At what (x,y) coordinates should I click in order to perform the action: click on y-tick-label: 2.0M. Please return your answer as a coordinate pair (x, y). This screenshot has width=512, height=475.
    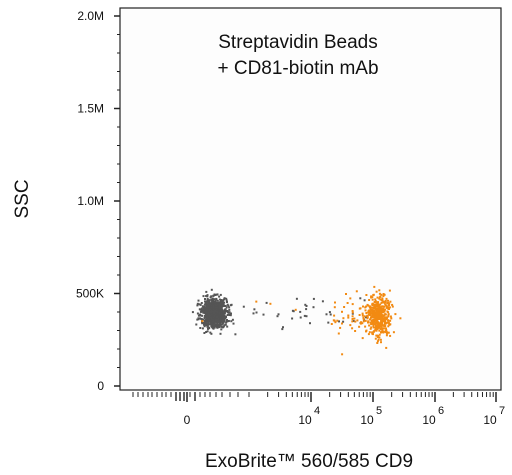
    Looking at the image, I should click on (90, 16).